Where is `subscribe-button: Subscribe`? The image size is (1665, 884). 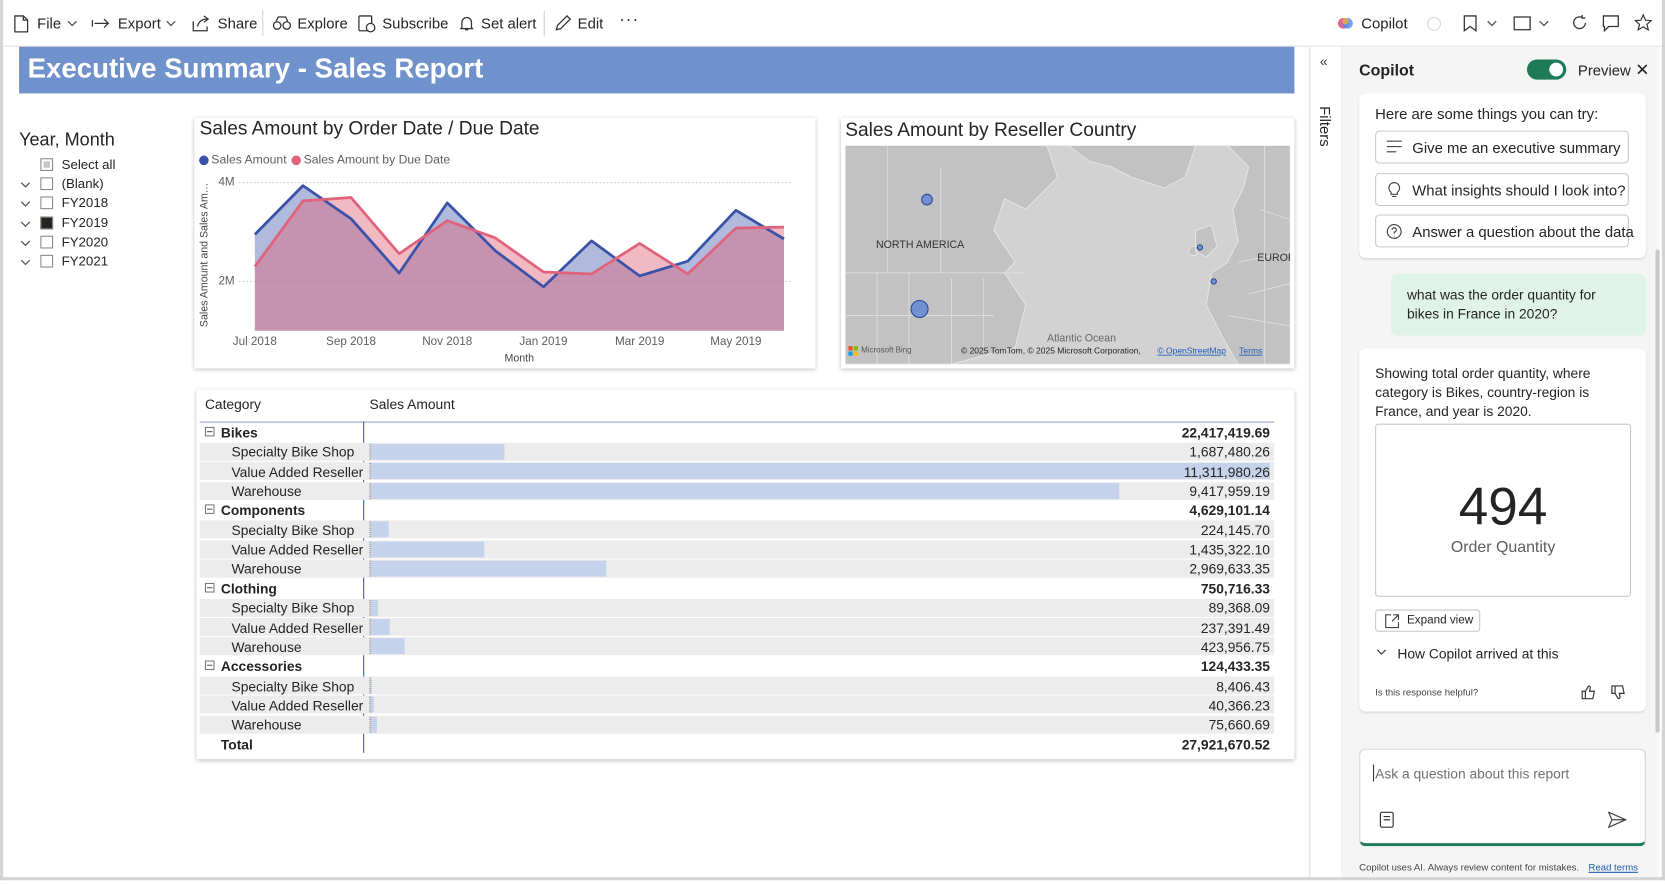
subscribe-button: Subscribe is located at coordinates (415, 23).